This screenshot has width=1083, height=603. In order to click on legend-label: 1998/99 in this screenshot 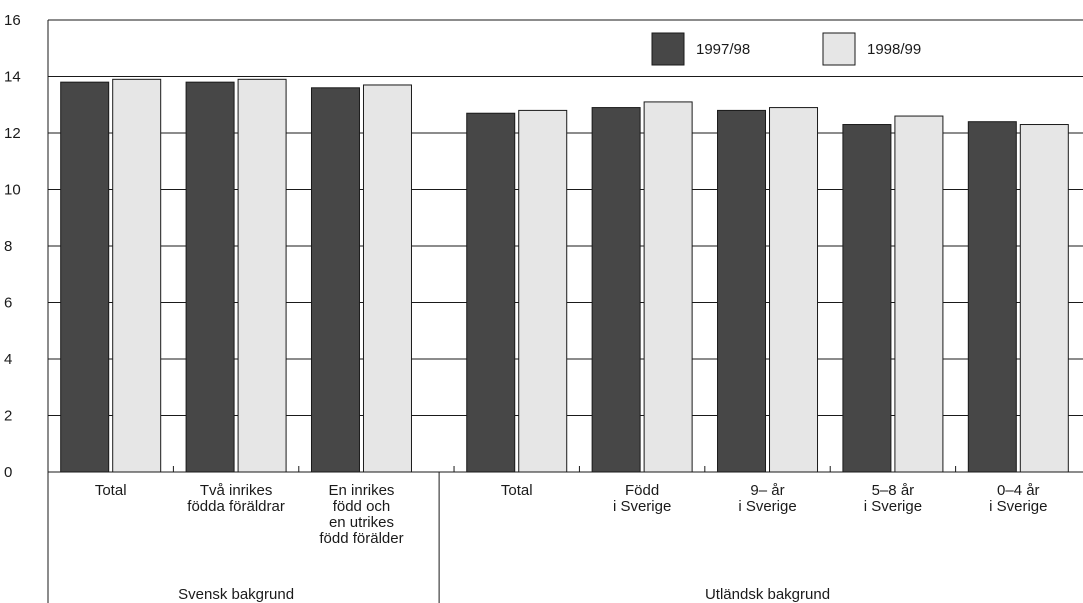, I will do `click(894, 49)`.